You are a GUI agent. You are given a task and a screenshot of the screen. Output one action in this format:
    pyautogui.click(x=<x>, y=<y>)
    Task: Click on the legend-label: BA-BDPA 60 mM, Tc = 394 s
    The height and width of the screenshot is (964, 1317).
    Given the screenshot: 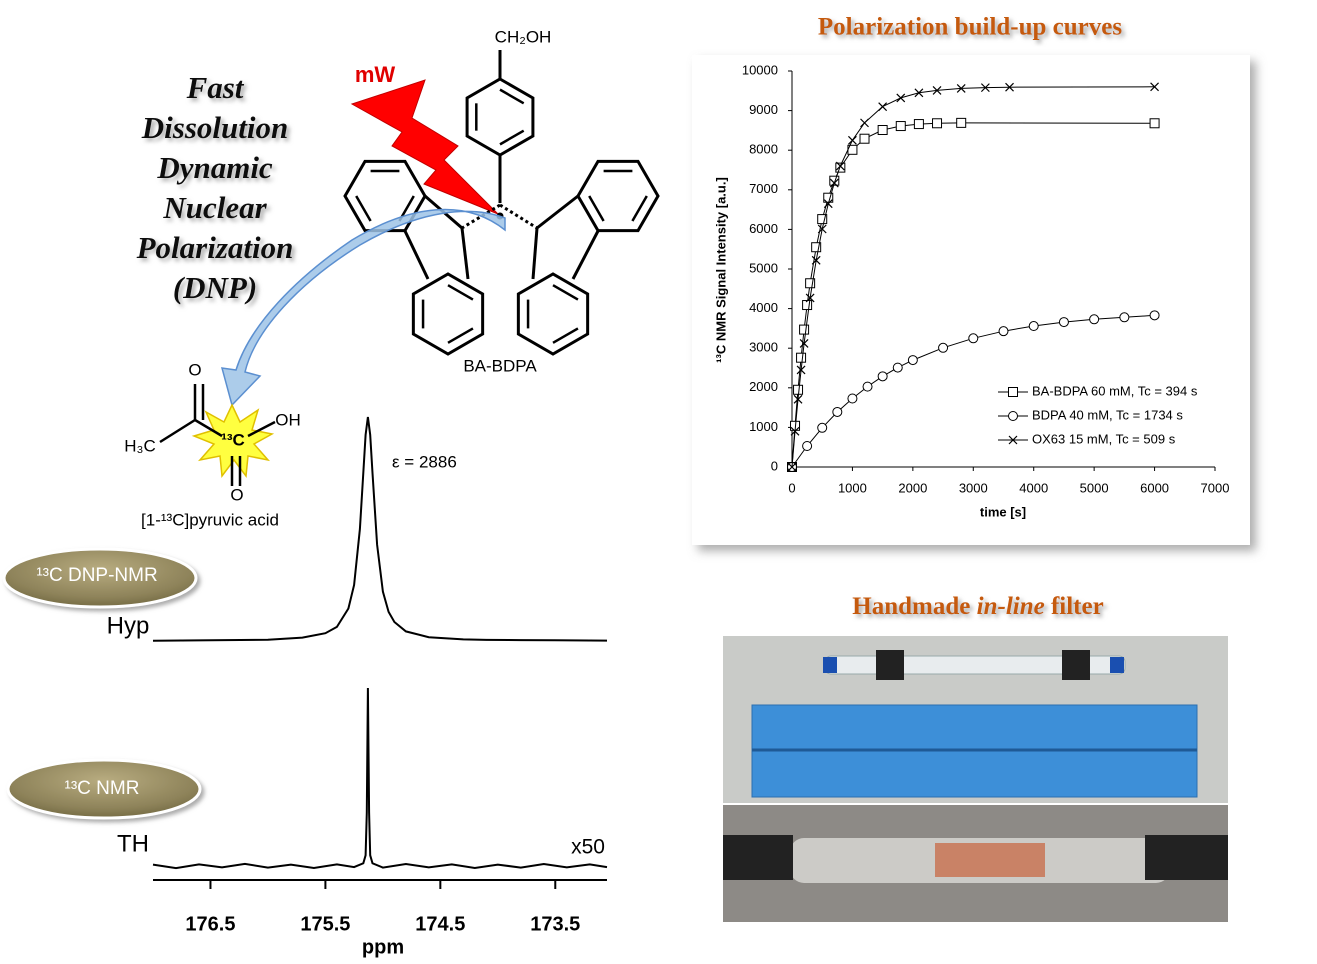 What is the action you would take?
    pyautogui.click(x=1115, y=390)
    